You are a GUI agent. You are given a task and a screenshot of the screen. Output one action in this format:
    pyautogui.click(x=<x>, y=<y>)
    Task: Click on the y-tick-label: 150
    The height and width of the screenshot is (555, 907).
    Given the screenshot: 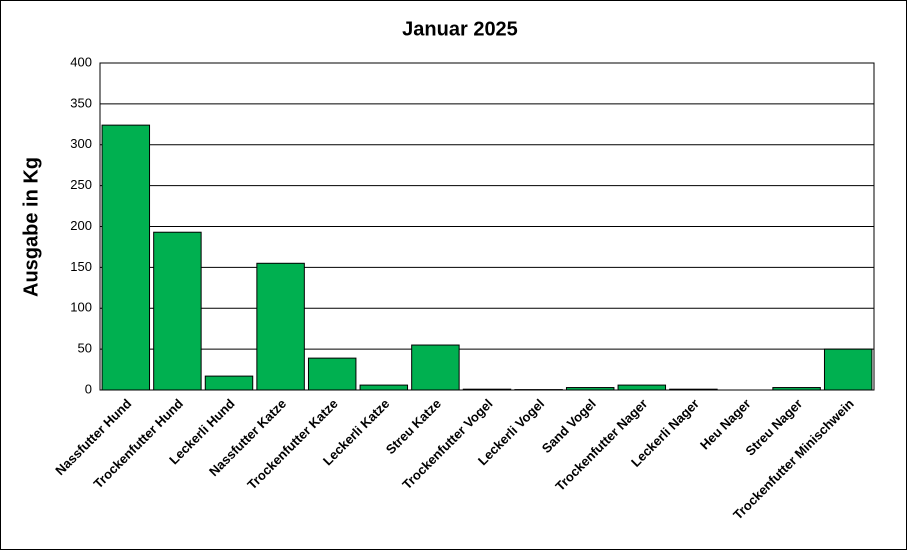 What is the action you would take?
    pyautogui.click(x=81, y=266)
    